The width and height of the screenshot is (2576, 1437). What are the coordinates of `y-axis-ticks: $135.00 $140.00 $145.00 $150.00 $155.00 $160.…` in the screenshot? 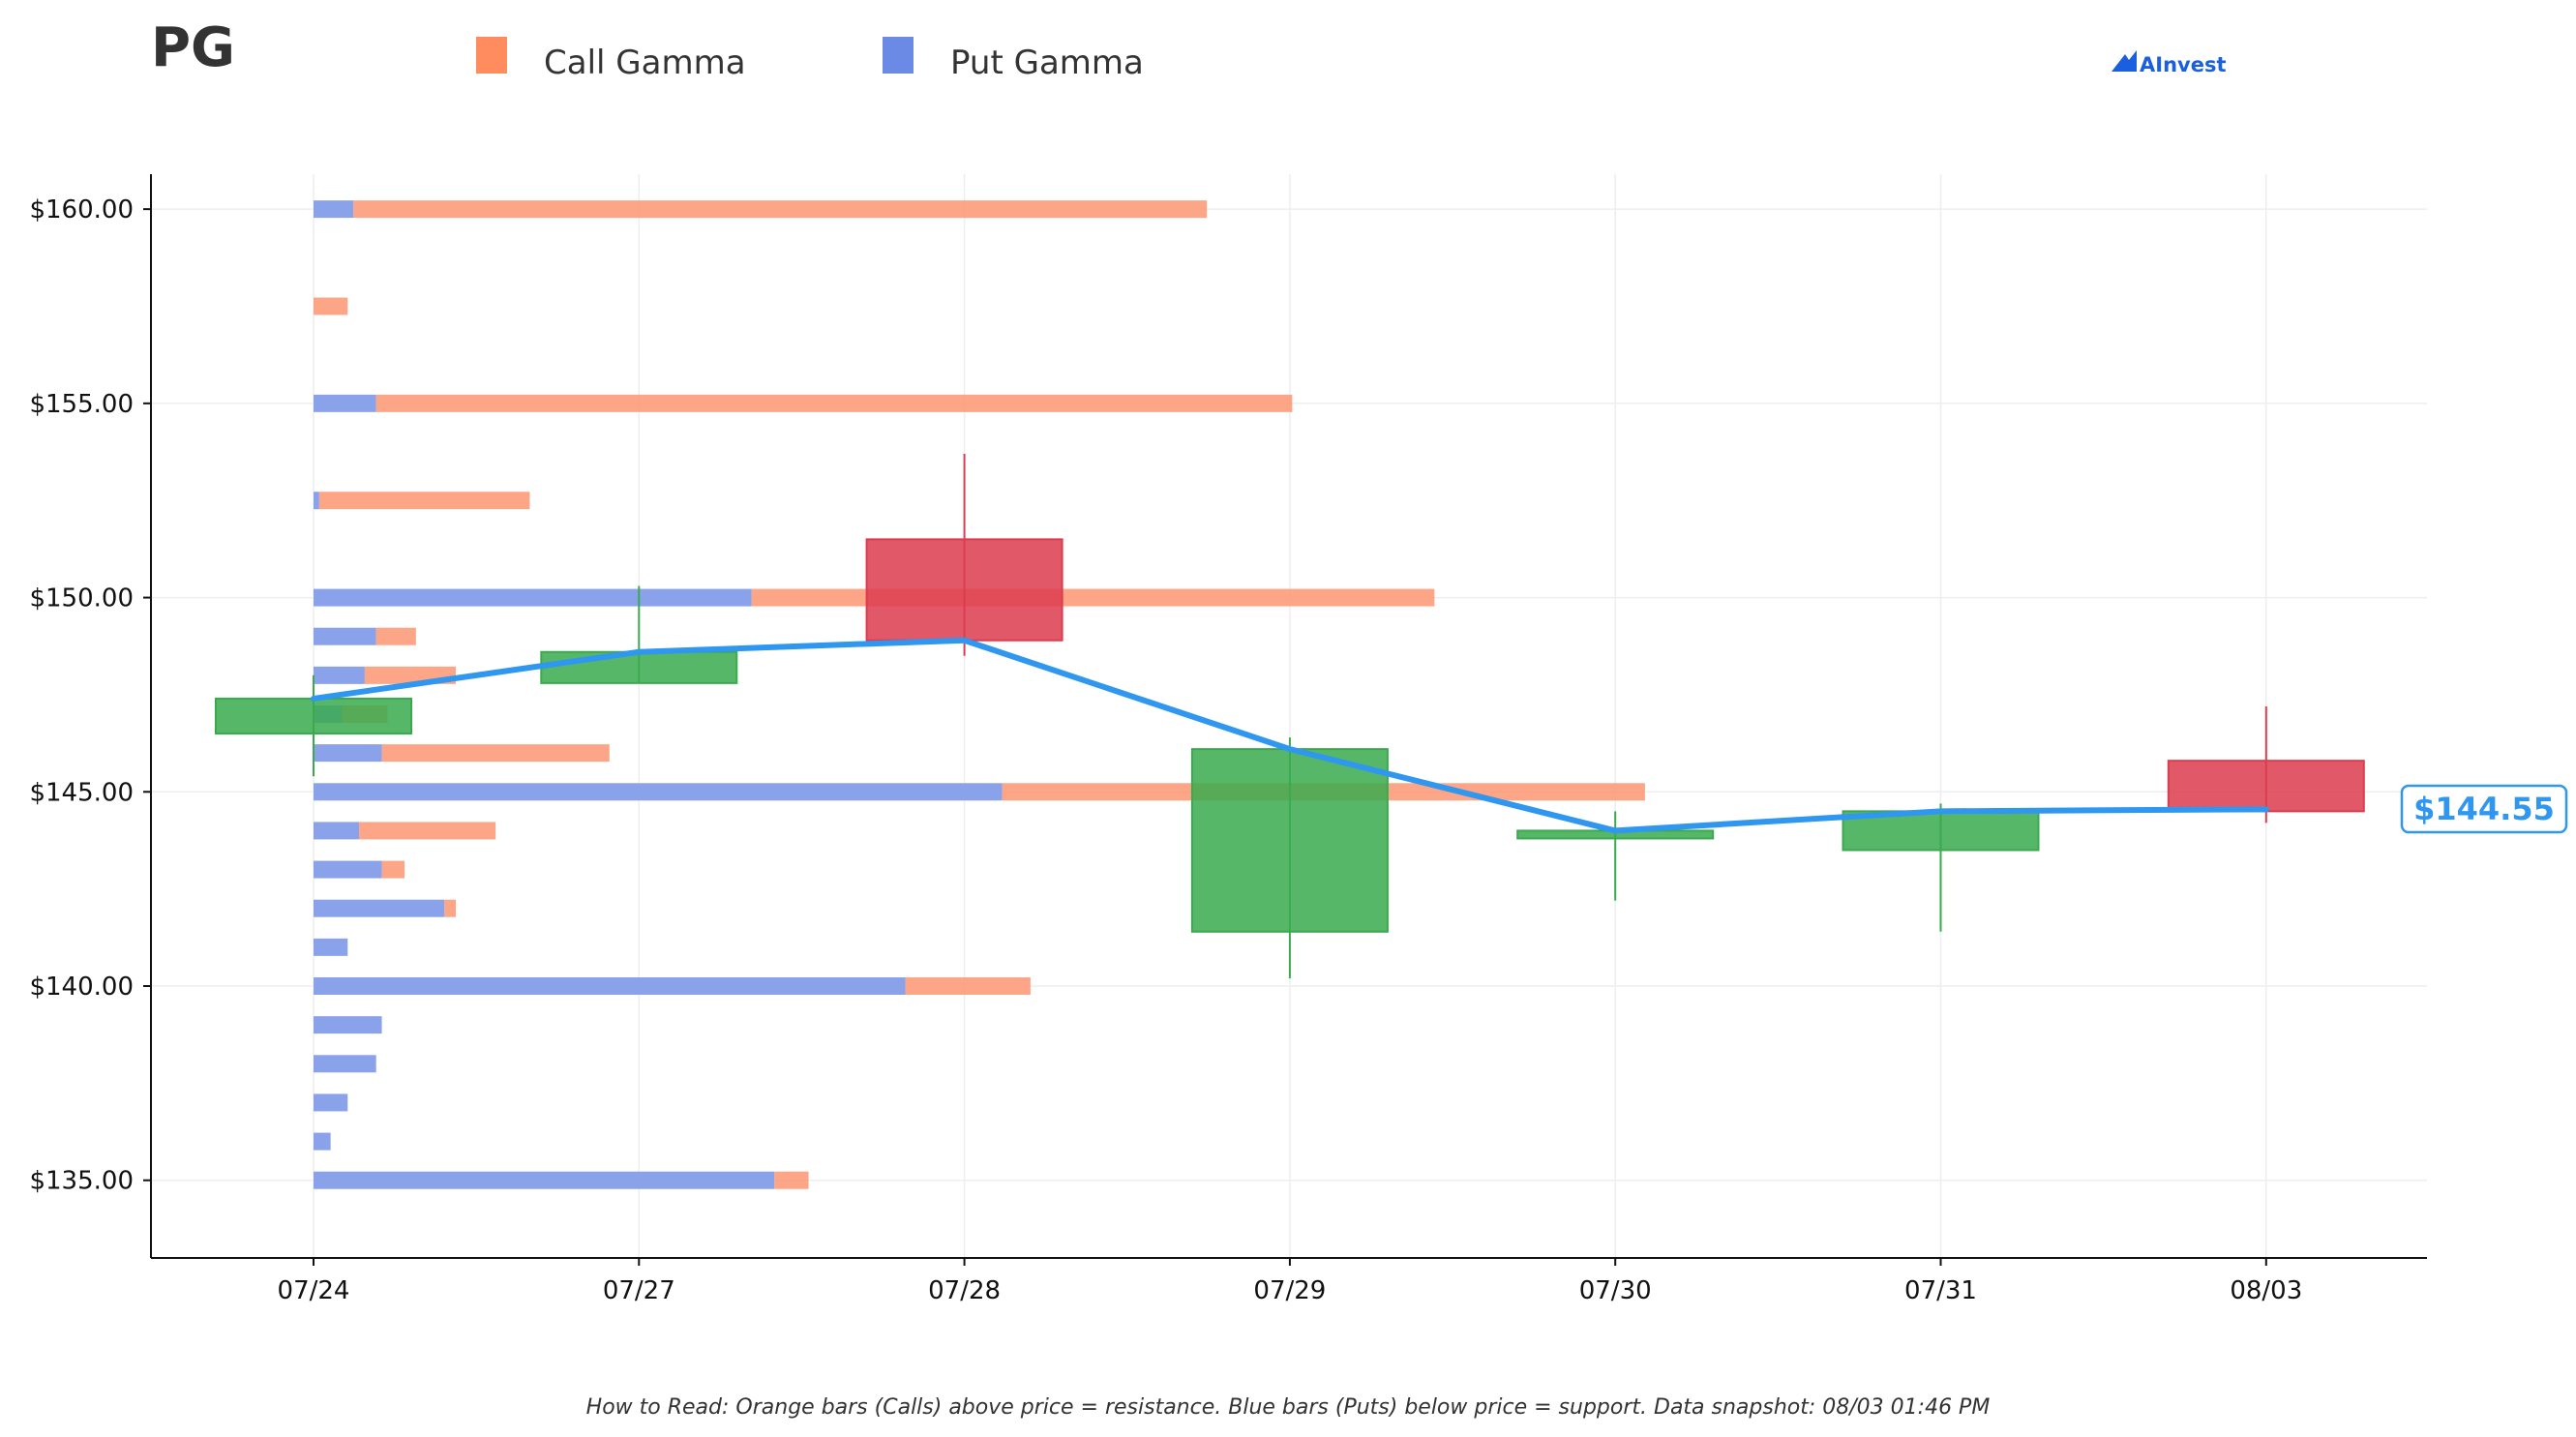 It's located at (90, 695).